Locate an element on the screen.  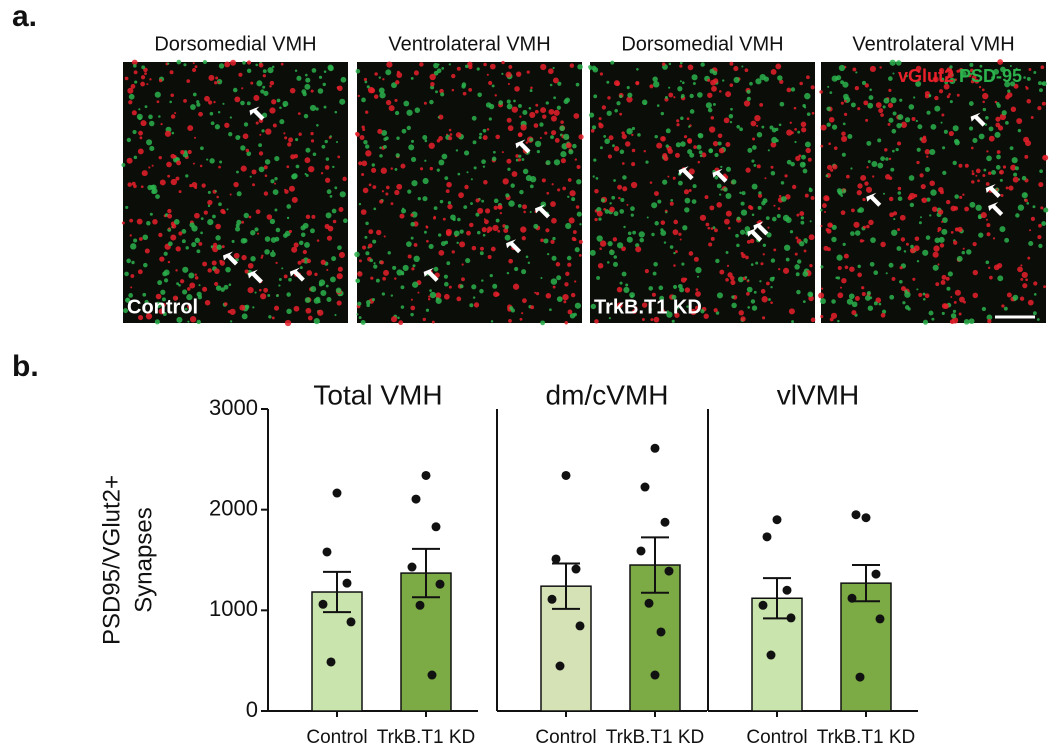
y-axis-label: Synapses is located at coordinates (143, 559).